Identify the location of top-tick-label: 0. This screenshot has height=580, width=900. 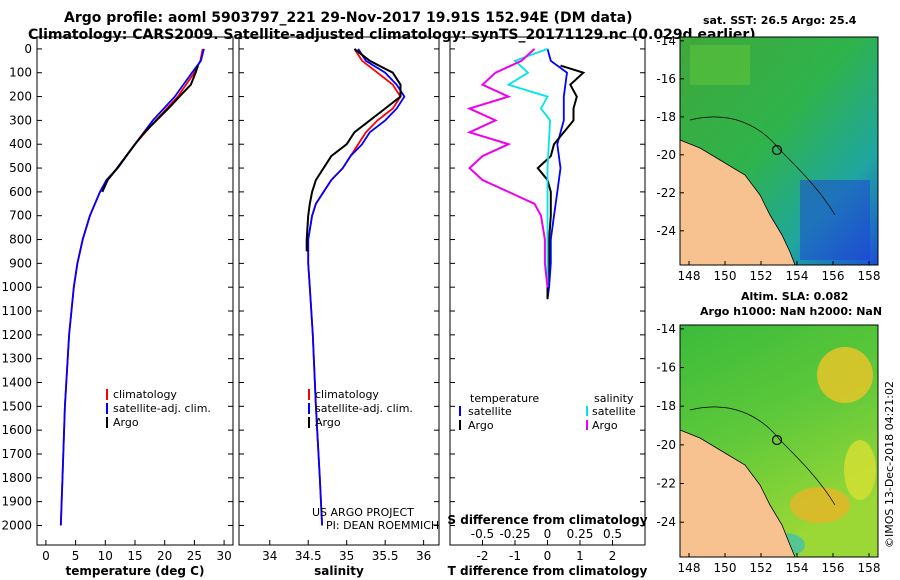
(548, 534).